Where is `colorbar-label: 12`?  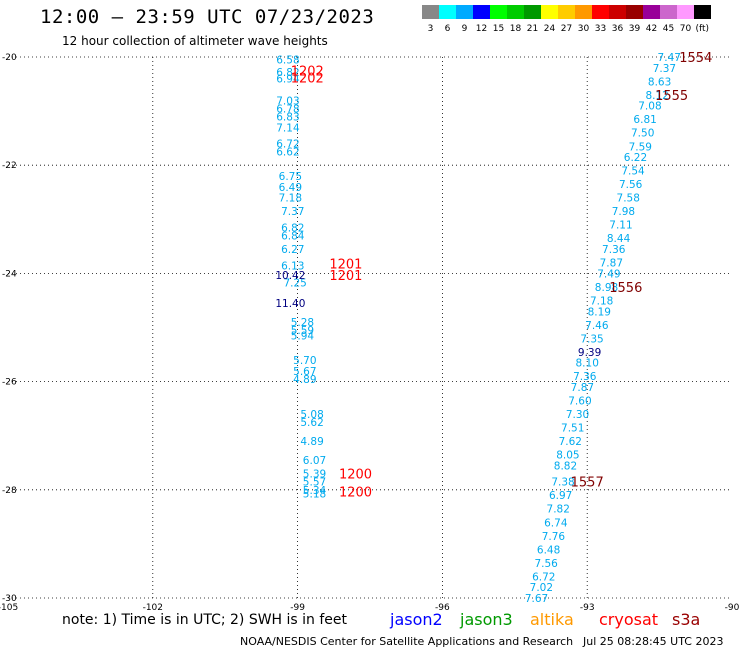
colorbar-label: 12 is located at coordinates (481, 29).